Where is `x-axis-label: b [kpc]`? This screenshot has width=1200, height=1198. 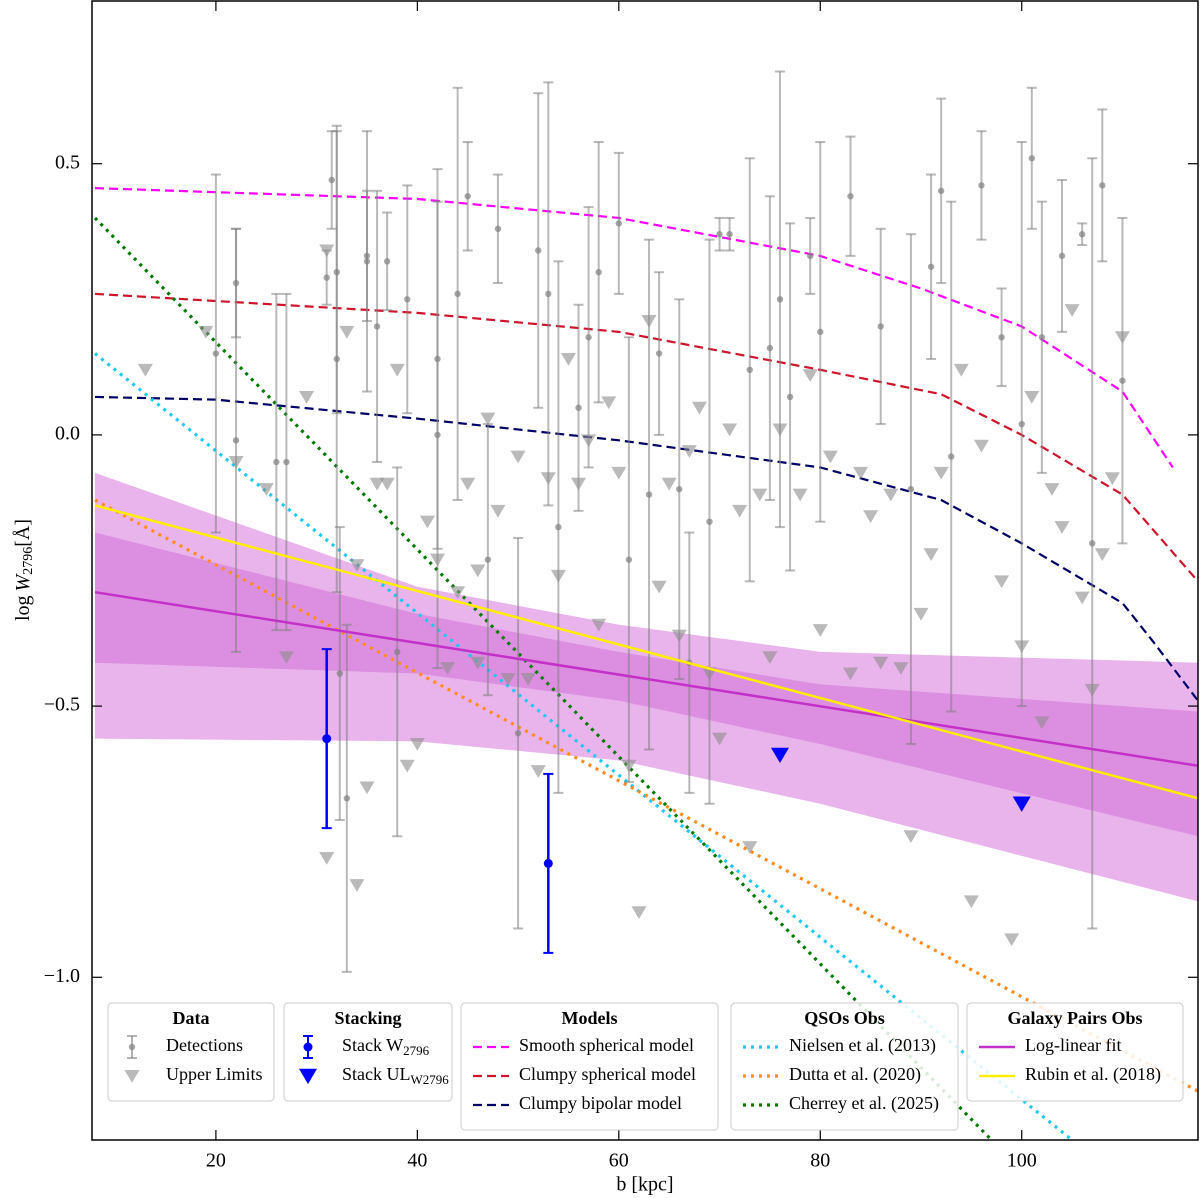 x-axis-label: b [kpc] is located at coordinates (644, 1185).